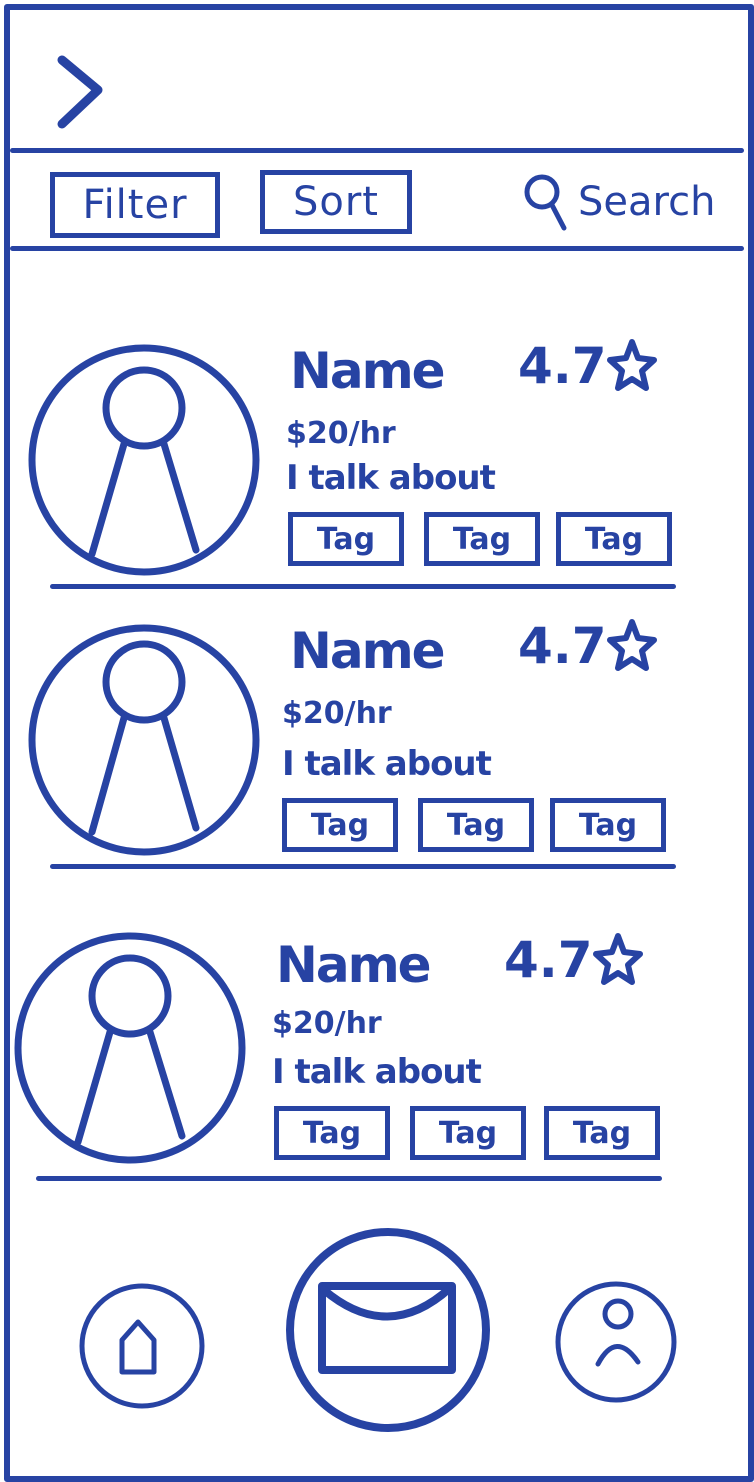 Image resolution: width=754 pixels, height=1482 pixels. Describe the element at coordinates (647, 202) in the screenshot. I see `search-label: Search` at that location.